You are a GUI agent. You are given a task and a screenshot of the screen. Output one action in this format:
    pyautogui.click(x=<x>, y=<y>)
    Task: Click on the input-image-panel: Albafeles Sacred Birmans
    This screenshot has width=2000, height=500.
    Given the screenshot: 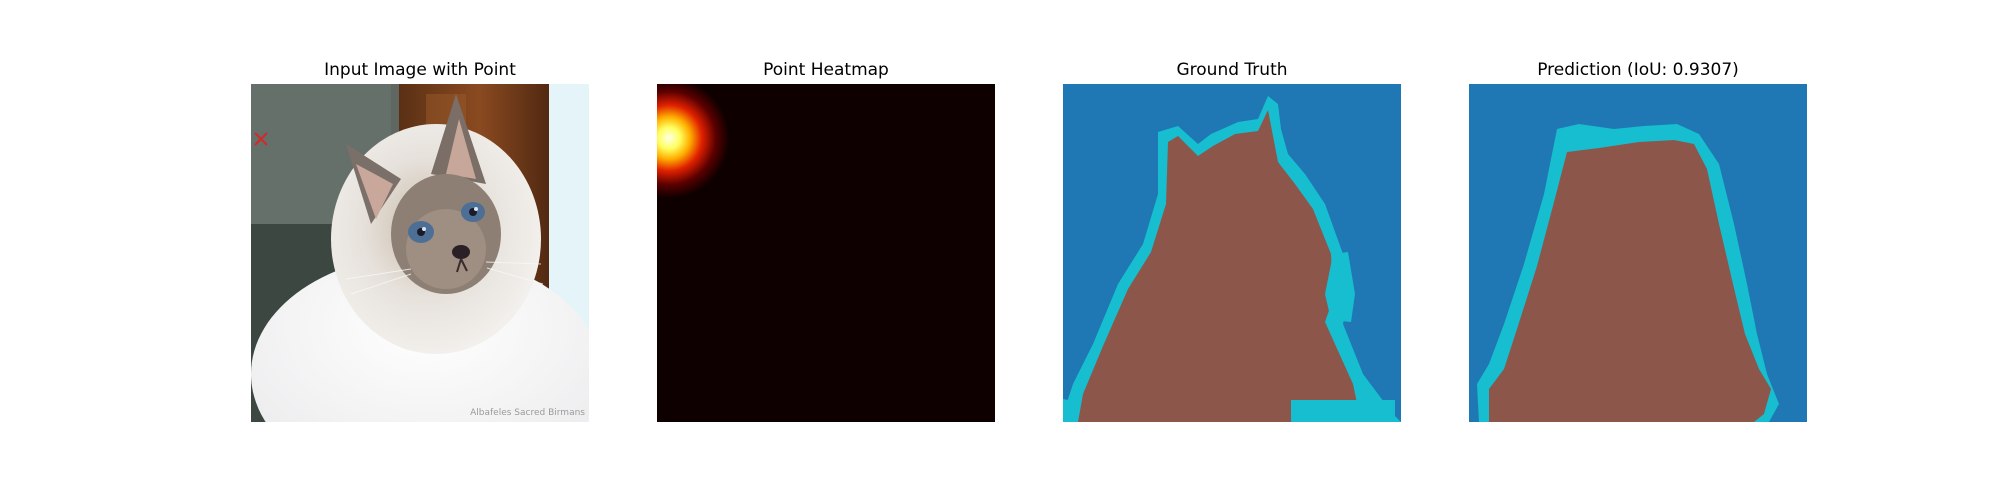 What is the action you would take?
    pyautogui.click(x=420, y=253)
    